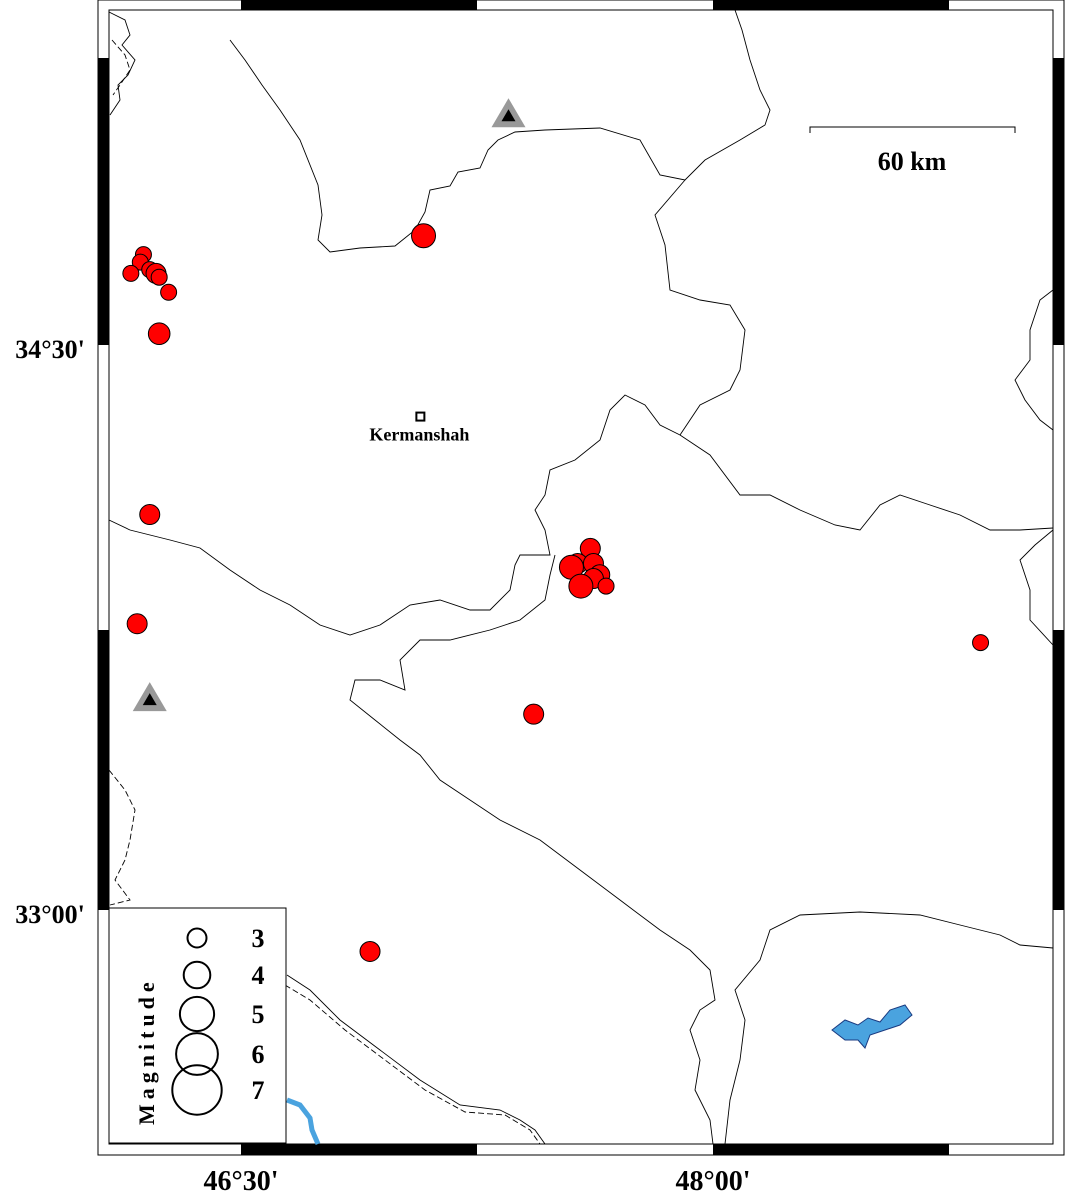 The width and height of the screenshot is (1066, 1193). Describe the element at coordinates (303, 1121) in the screenshot. I see `river` at that location.